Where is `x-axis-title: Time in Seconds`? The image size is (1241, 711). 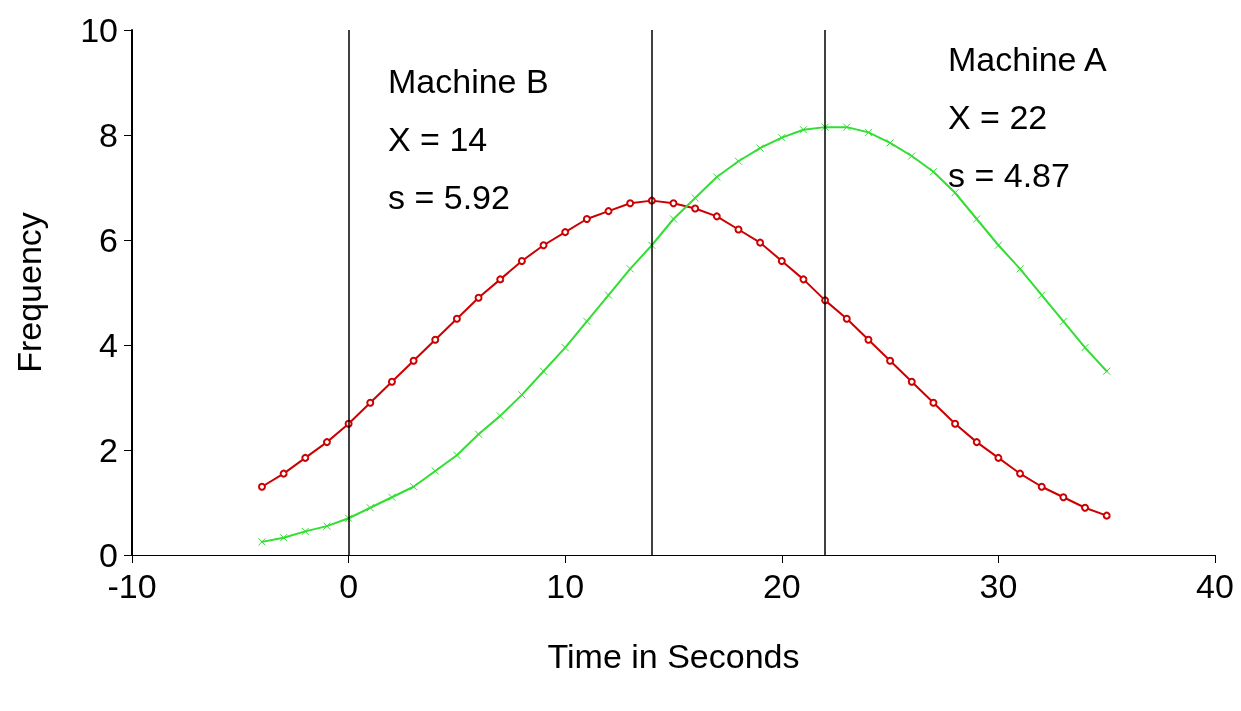 x-axis-title: Time in Seconds is located at coordinates (673, 656).